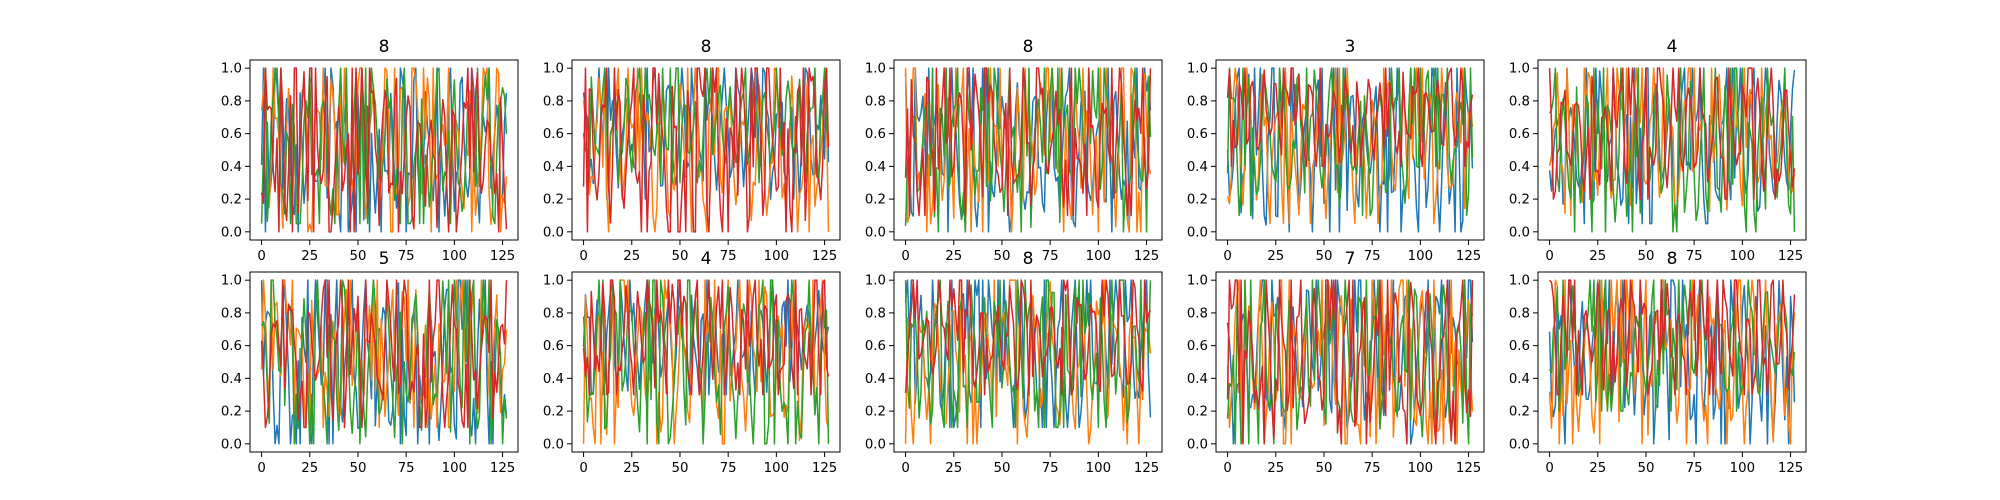  Describe the element at coordinates (1350, 47) in the screenshot. I see `subplot-title: 3` at that location.